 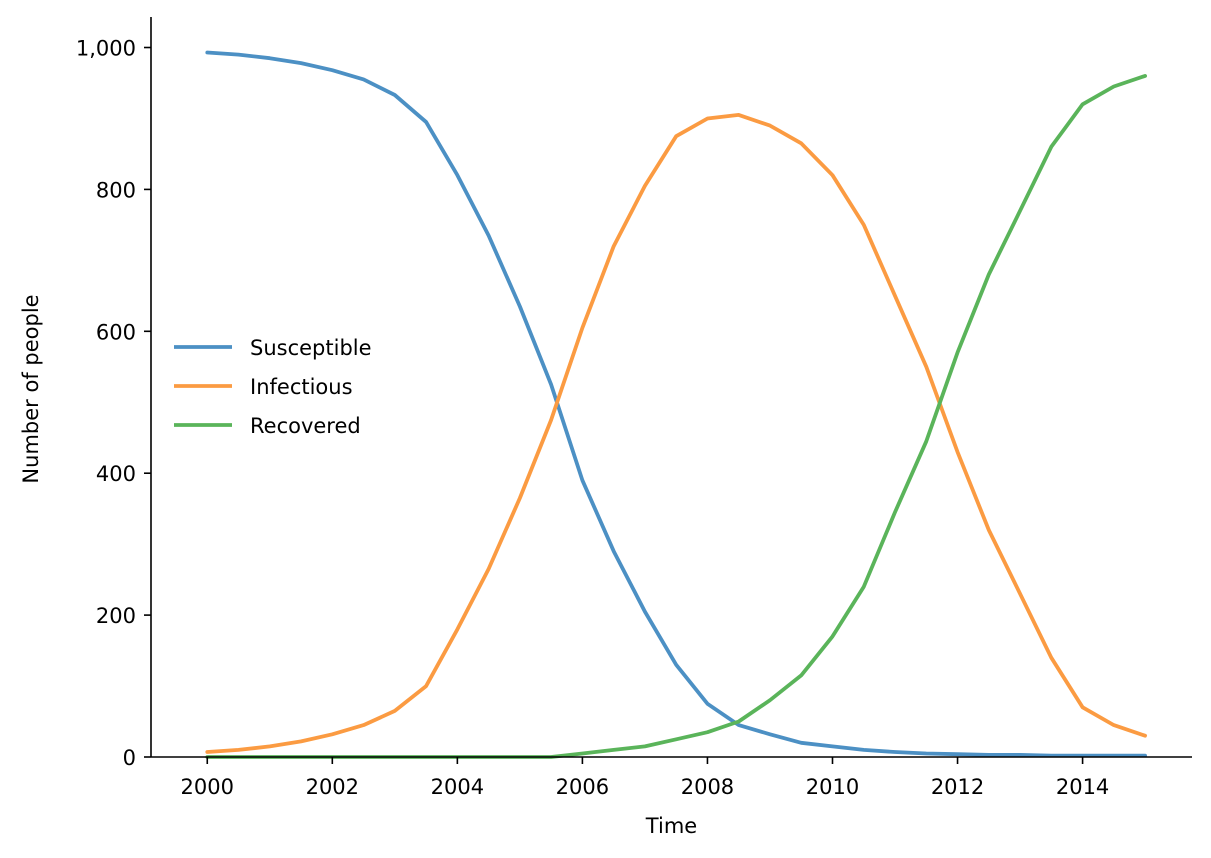 I want to click on x-tick-label: 2006, so click(x=582, y=787).